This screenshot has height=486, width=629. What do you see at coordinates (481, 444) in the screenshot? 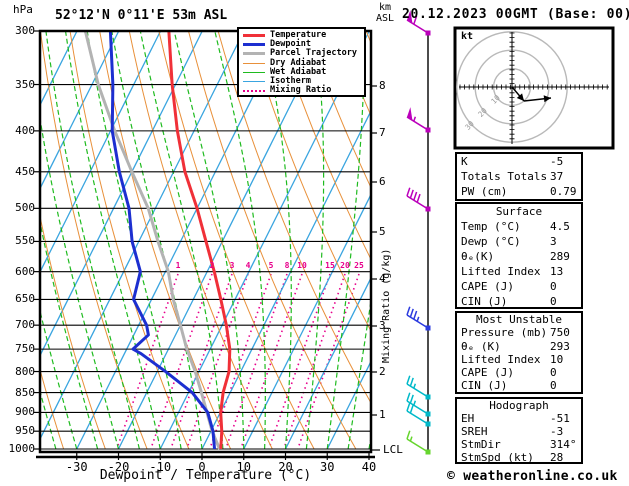
I see `table-row-label: StmDir` at bounding box center [481, 444].